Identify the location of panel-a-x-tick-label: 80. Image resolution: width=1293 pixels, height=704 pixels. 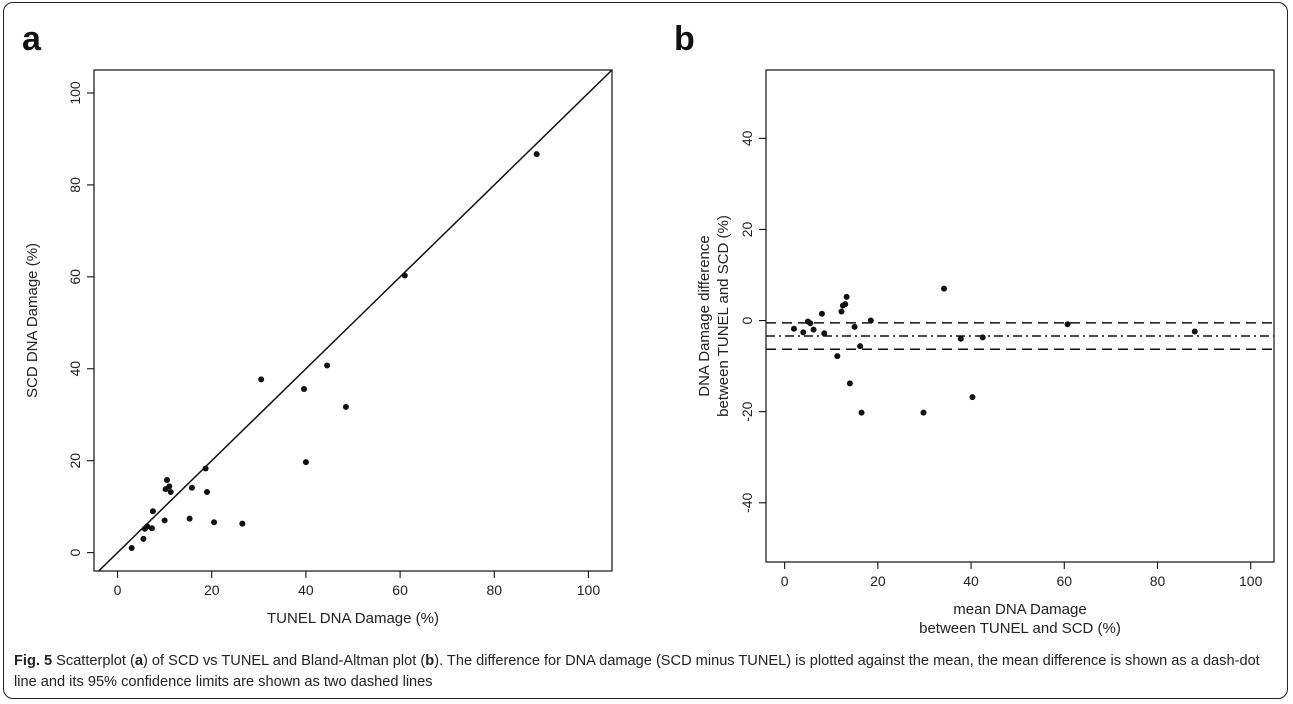
(494, 590).